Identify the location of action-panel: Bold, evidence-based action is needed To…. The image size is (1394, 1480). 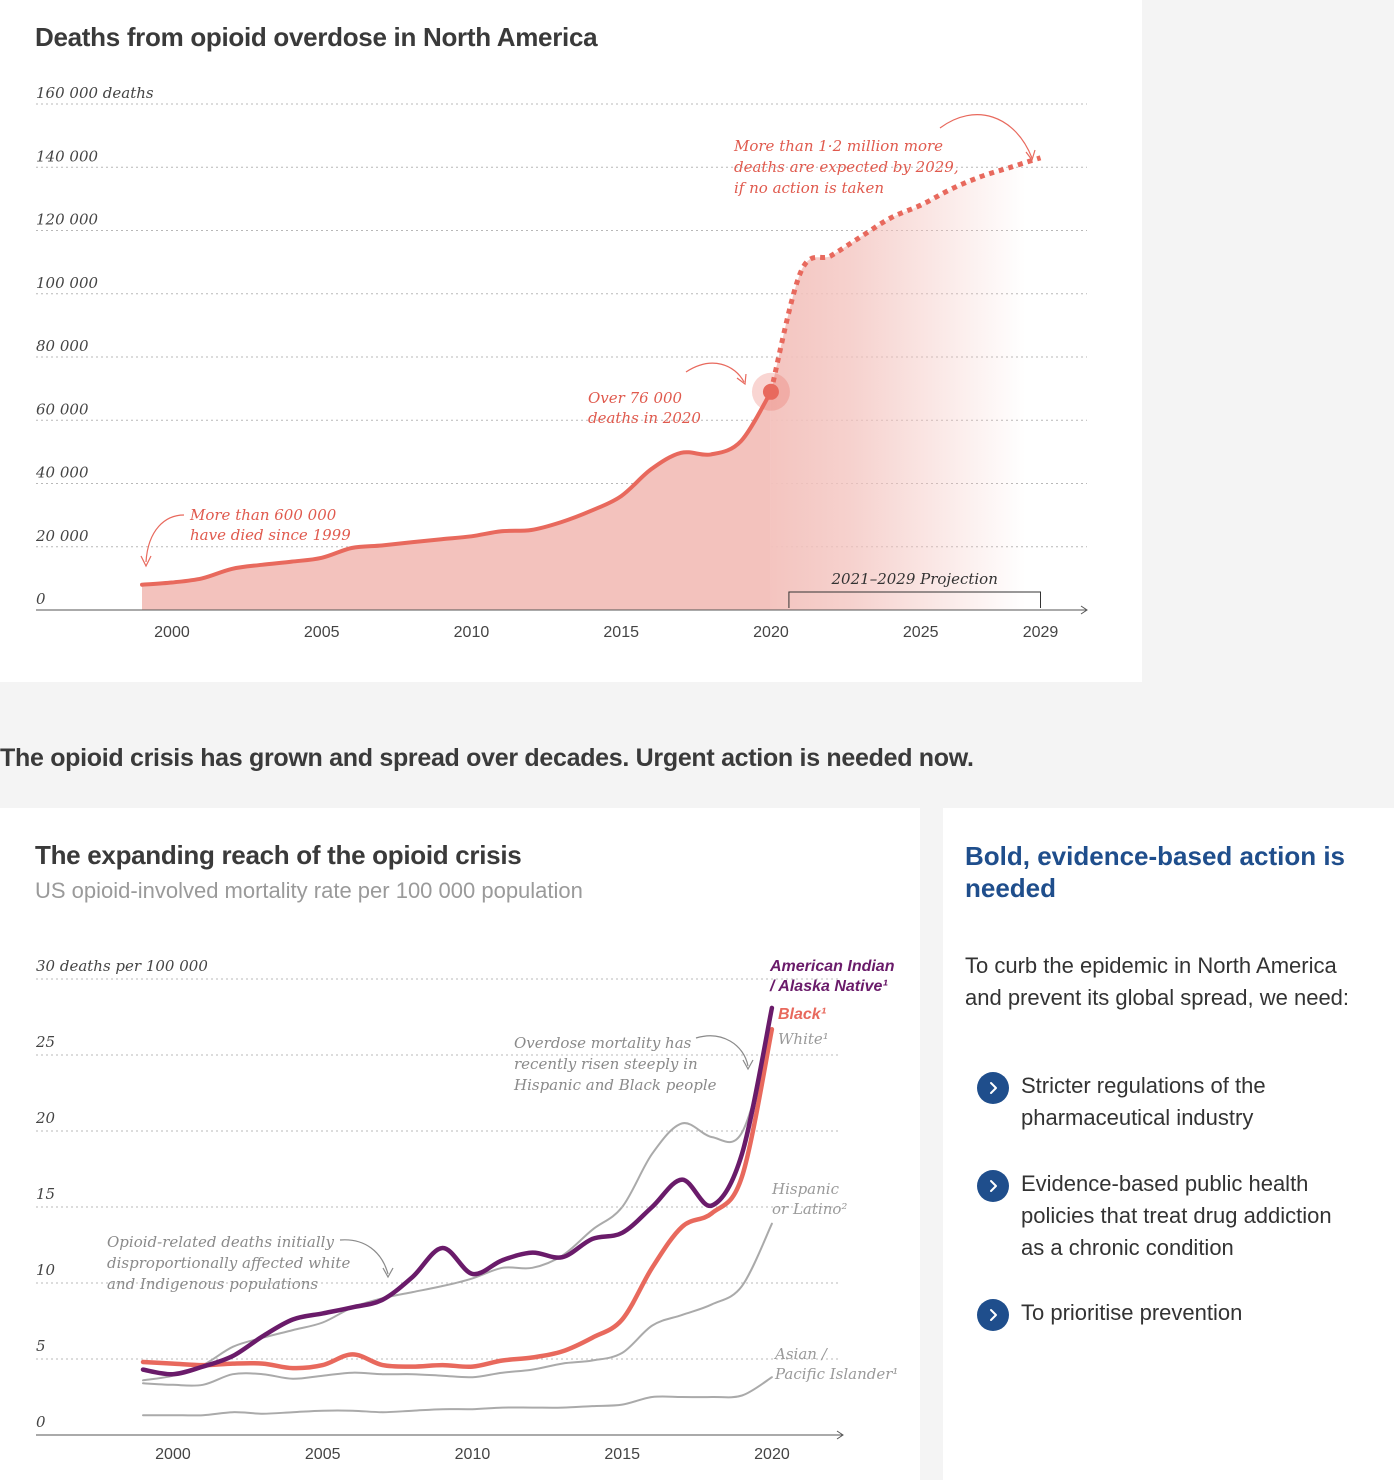
(1168, 1144).